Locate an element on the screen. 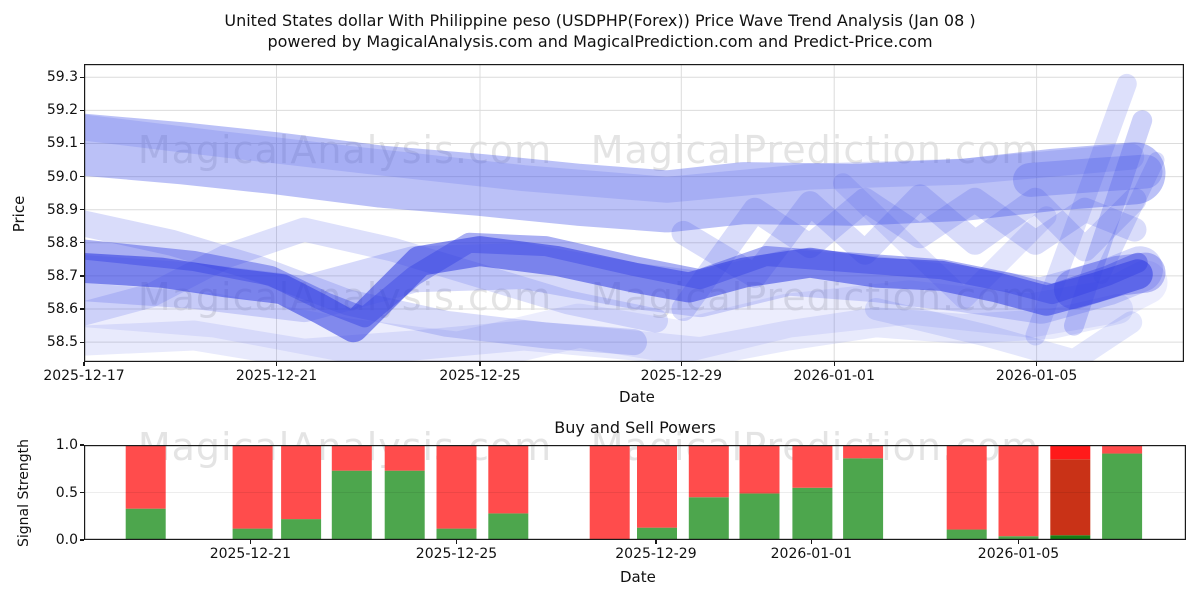 Image resolution: width=1200 pixels, height=600 pixels. price-y-axis-label: Price is located at coordinates (19, 214).